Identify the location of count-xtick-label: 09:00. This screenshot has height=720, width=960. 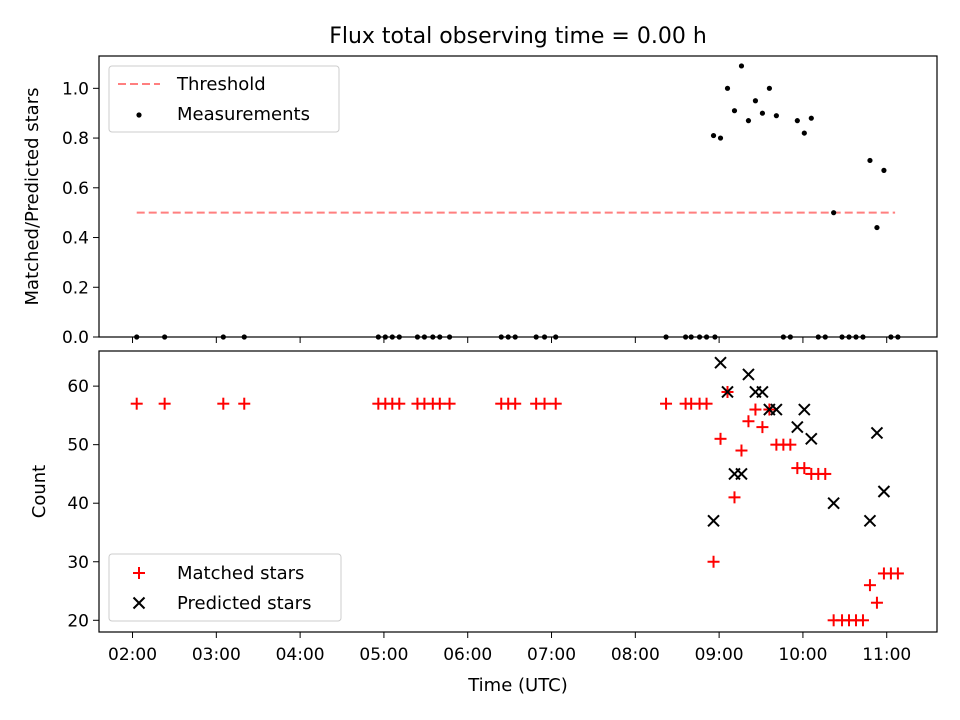
(719, 655).